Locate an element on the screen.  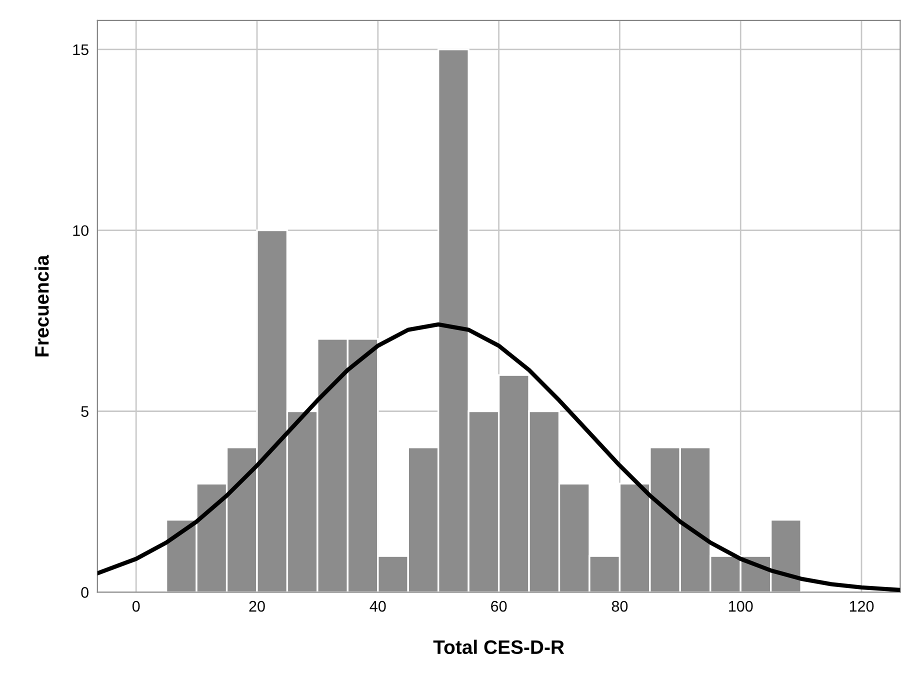
x-tick-label: 0 is located at coordinates (136, 606).